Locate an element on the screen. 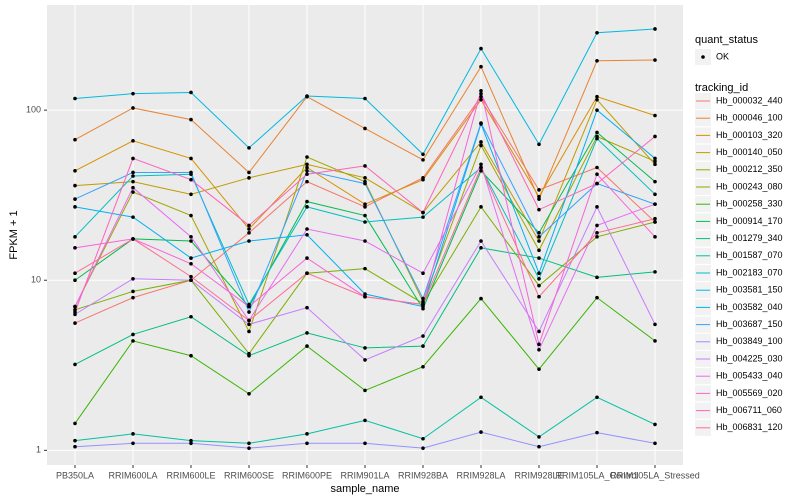  y-axis-label: FPKM + 1 is located at coordinates (14, 234).